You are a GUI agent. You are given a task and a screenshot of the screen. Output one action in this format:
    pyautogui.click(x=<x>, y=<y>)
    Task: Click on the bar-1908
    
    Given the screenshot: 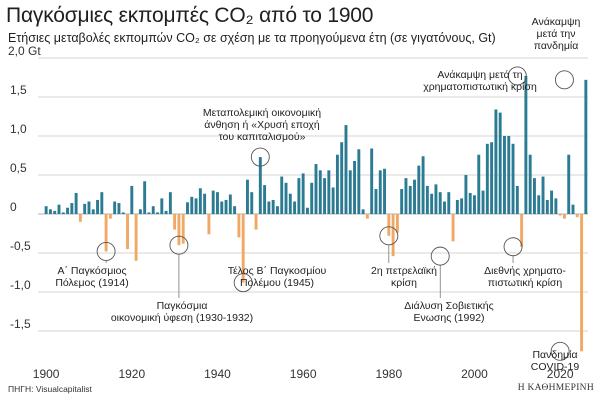 What is the action you would take?
    pyautogui.click(x=80, y=218)
    